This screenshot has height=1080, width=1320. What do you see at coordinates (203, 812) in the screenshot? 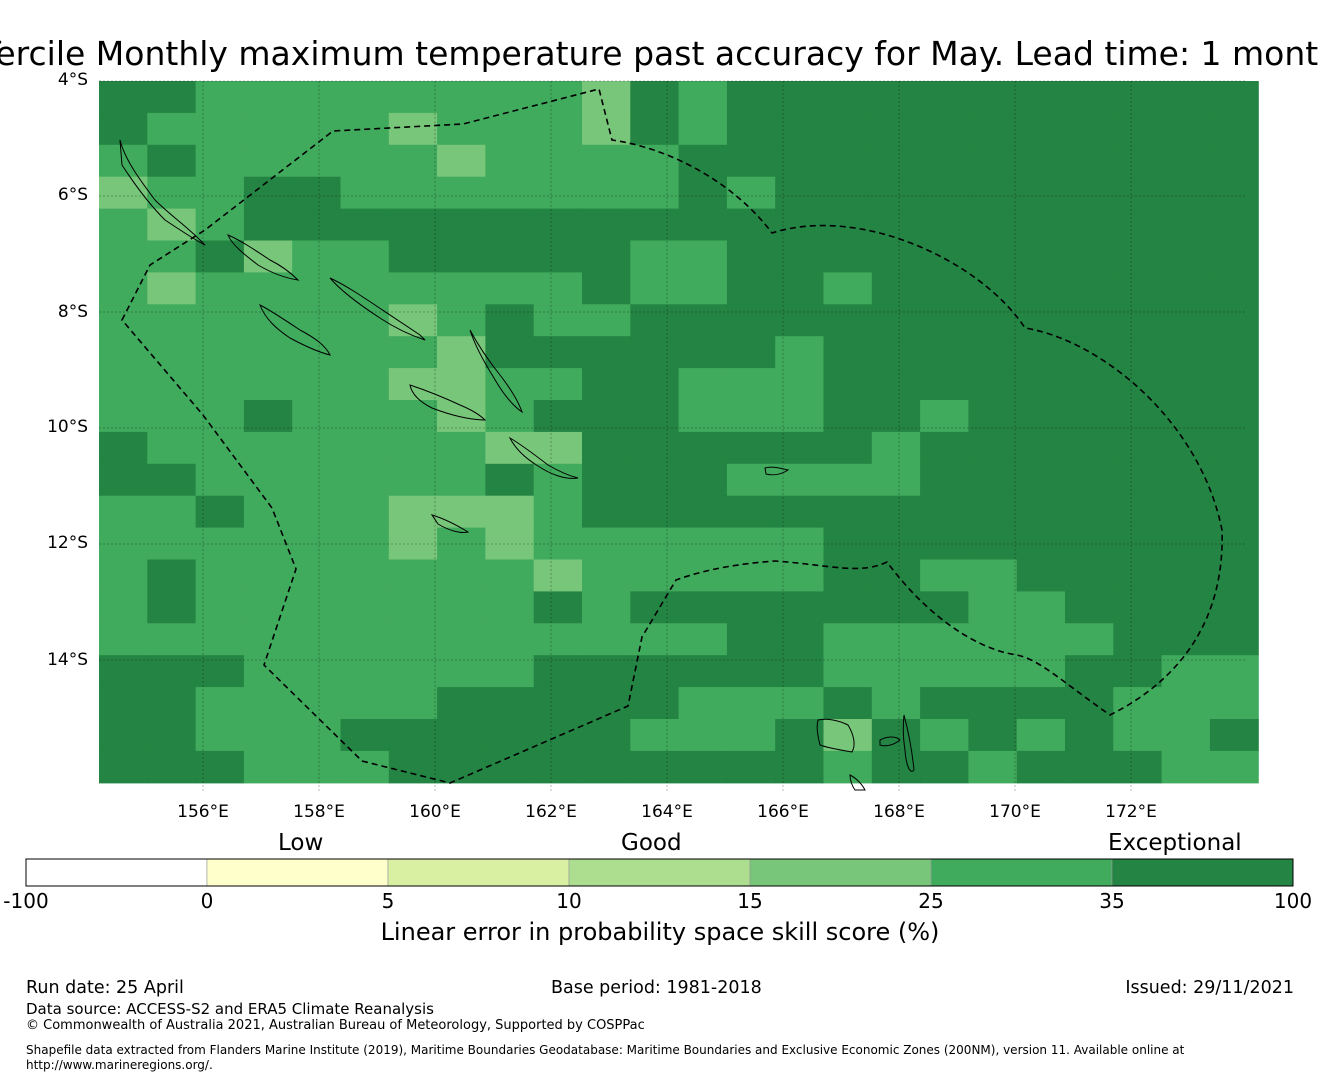
I see `lon-label-156e: 156°E` at bounding box center [203, 812].